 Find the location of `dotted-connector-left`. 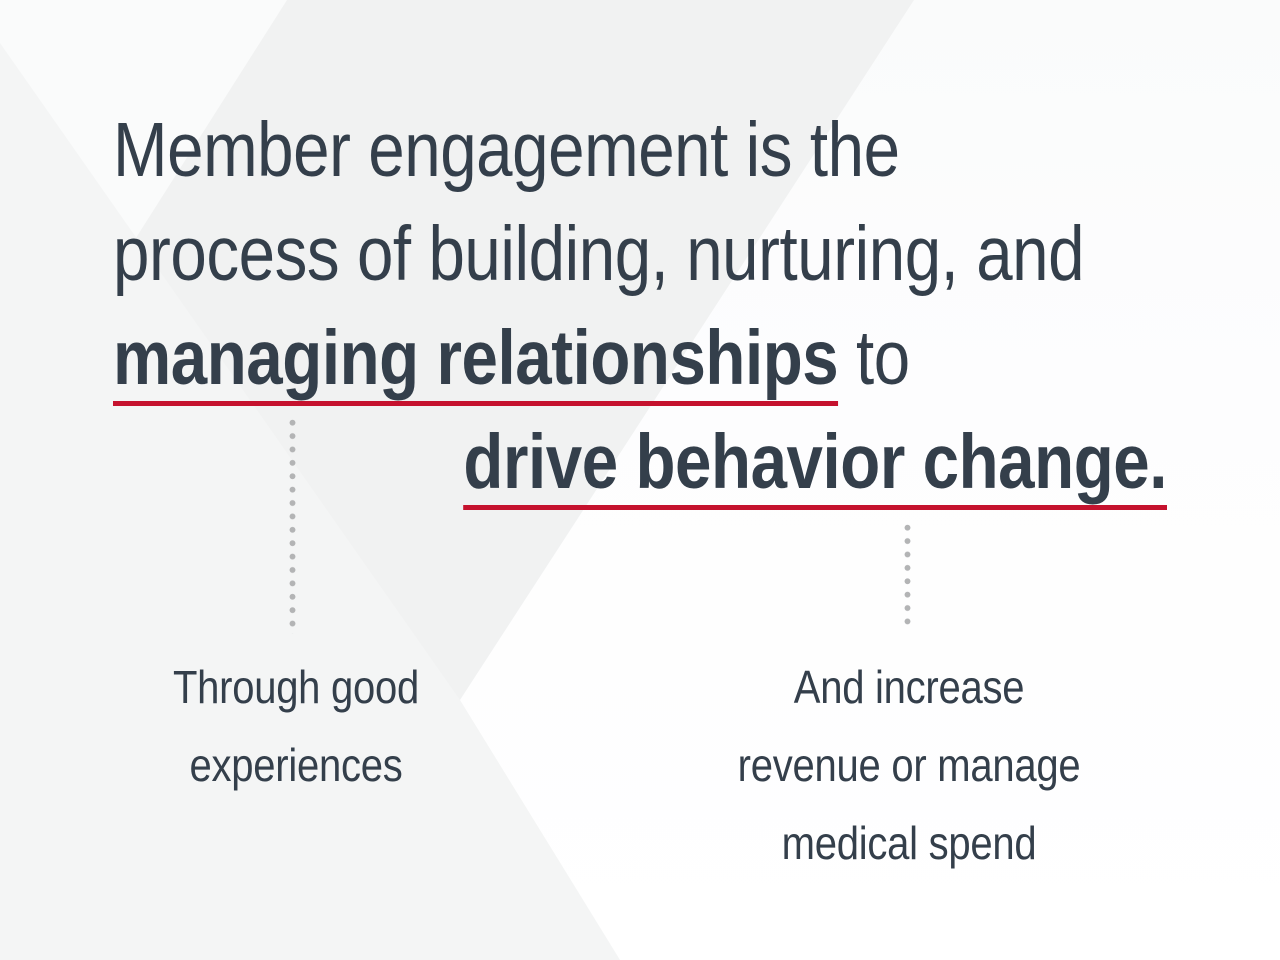

dotted-connector-left is located at coordinates (292, 525).